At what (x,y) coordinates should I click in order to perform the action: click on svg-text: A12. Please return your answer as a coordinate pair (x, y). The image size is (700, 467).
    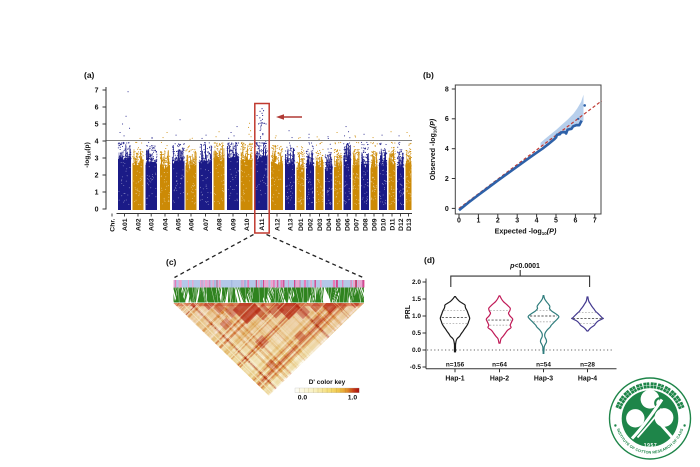
    Looking at the image, I should click on (277, 224).